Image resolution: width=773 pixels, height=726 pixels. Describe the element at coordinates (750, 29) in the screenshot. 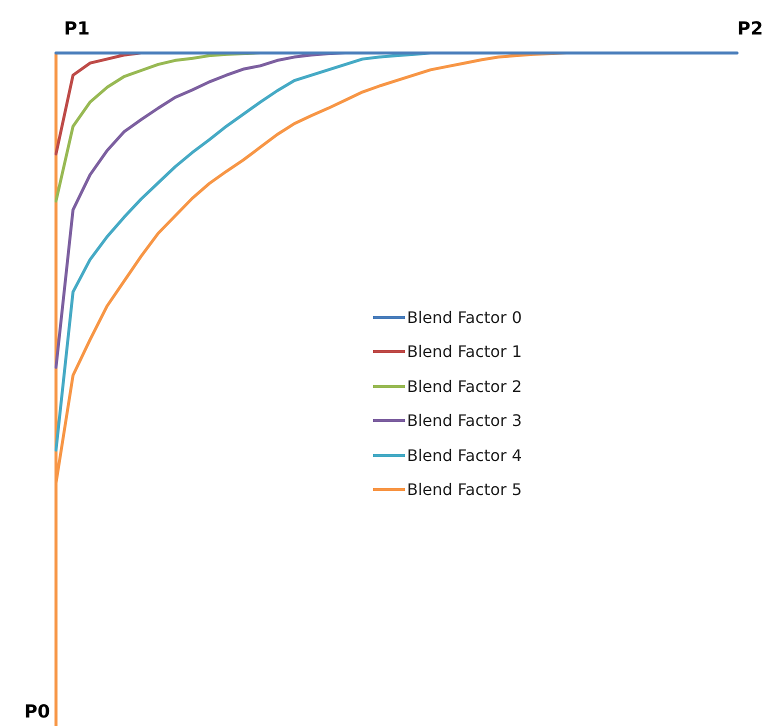

I see `text: P2` at that location.